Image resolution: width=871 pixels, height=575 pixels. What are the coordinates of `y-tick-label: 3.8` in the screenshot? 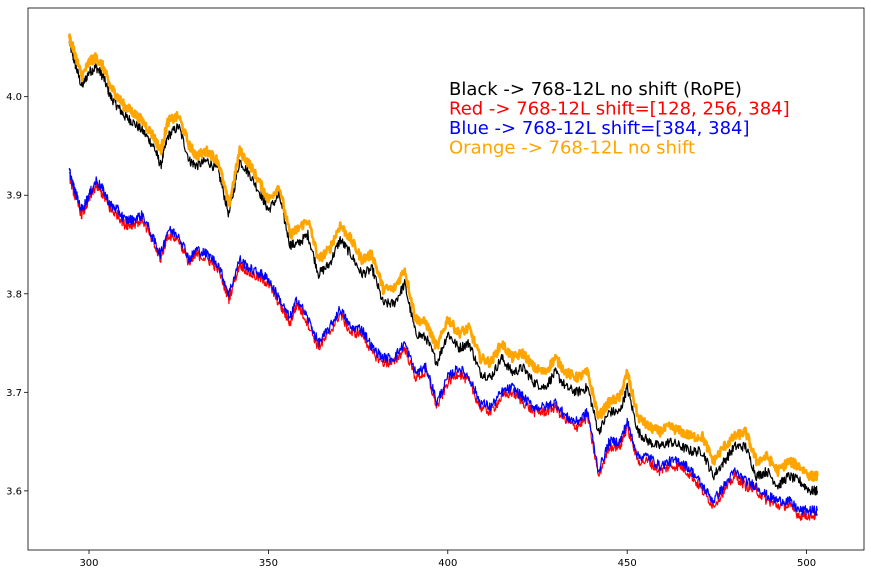 It's located at (14, 294).